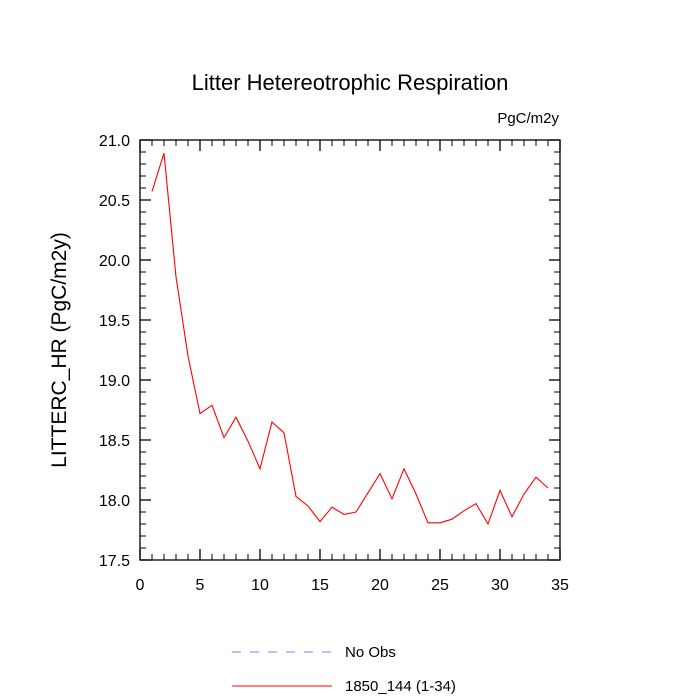 The image size is (700, 700). Describe the element at coordinates (114, 141) in the screenshot. I see `y-tick-label: 21.0` at that location.